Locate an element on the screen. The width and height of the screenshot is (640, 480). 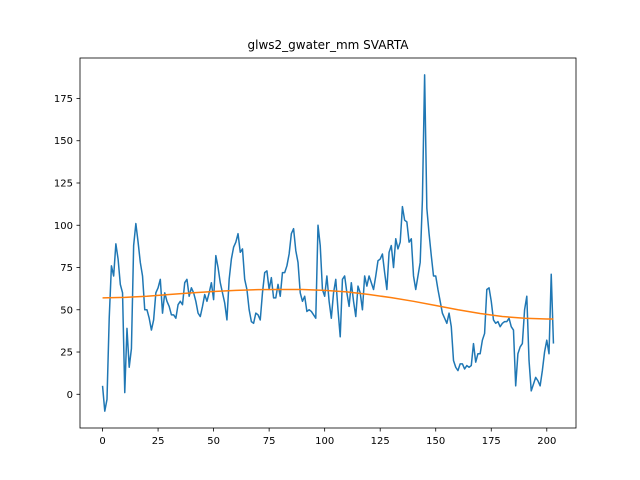
y-tick-label: 150 is located at coordinates (63, 141).